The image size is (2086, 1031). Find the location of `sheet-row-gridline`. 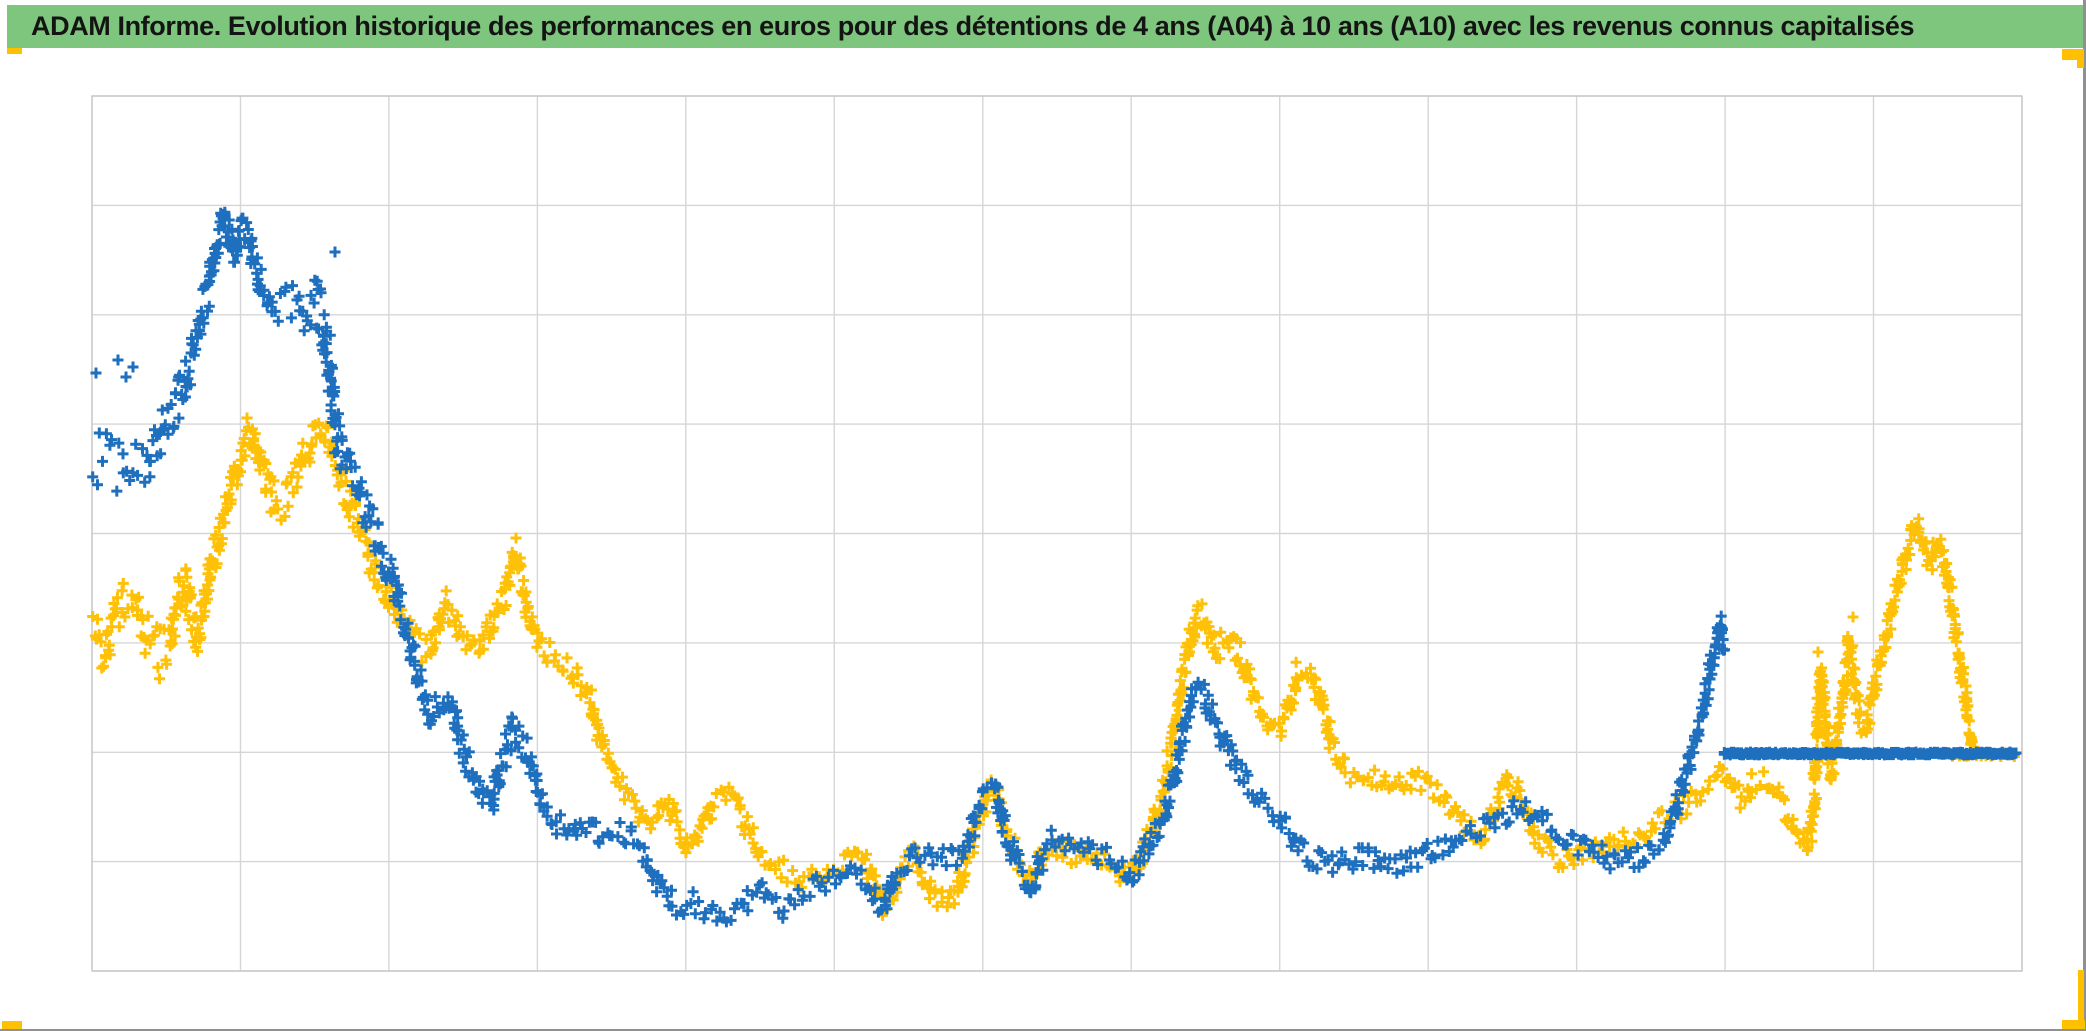

sheet-row-gridline is located at coordinates (1043, 1030).